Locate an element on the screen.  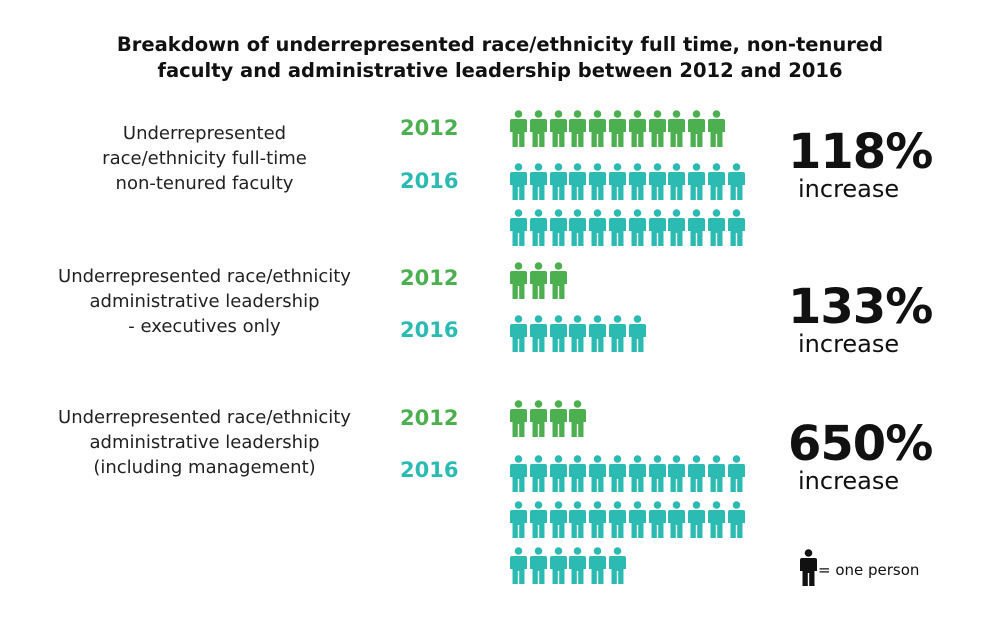
label-line: non-tenured faculty is located at coordinates (204, 183).